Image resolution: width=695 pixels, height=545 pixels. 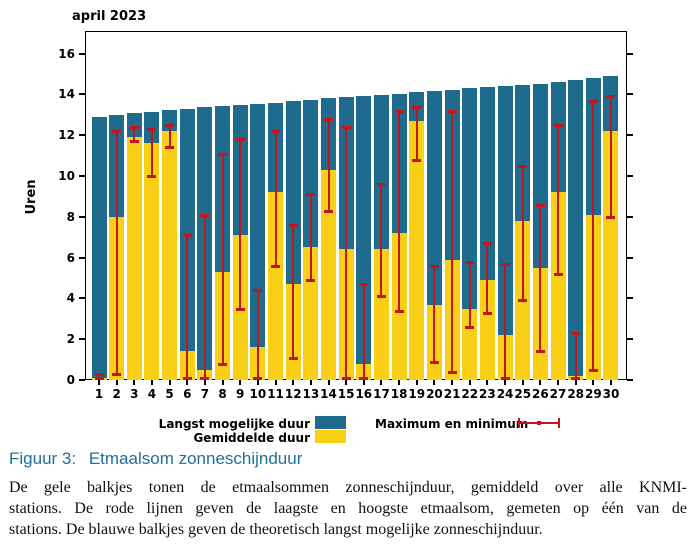 What do you see at coordinates (505, 394) in the screenshot?
I see `x-tick-label: 24` at bounding box center [505, 394].